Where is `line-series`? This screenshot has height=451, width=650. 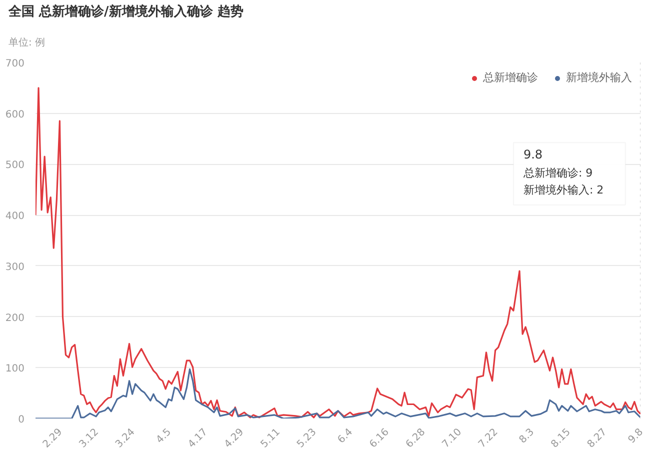 line-series is located at coordinates (338, 393).